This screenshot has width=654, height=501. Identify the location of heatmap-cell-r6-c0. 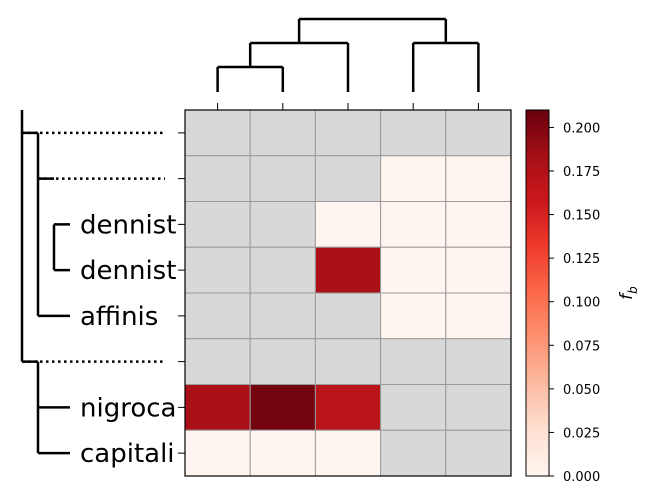
(217, 407).